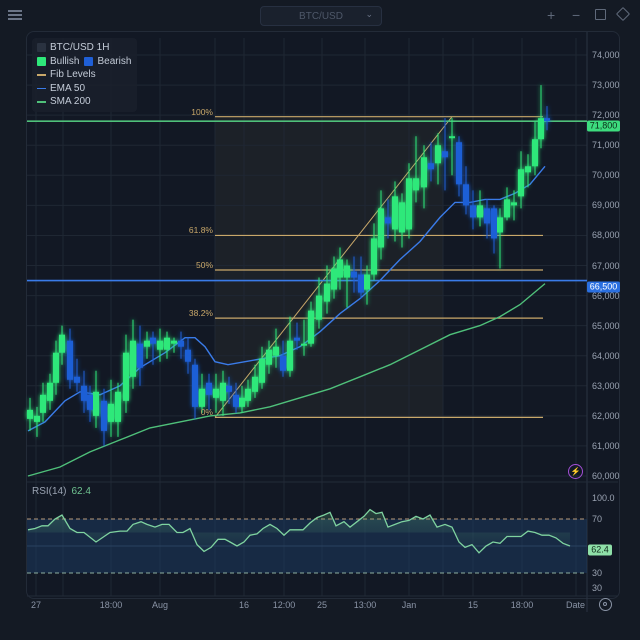 The height and width of the screenshot is (640, 640). I want to click on symbol-label: BTC/USD, so click(321, 16).